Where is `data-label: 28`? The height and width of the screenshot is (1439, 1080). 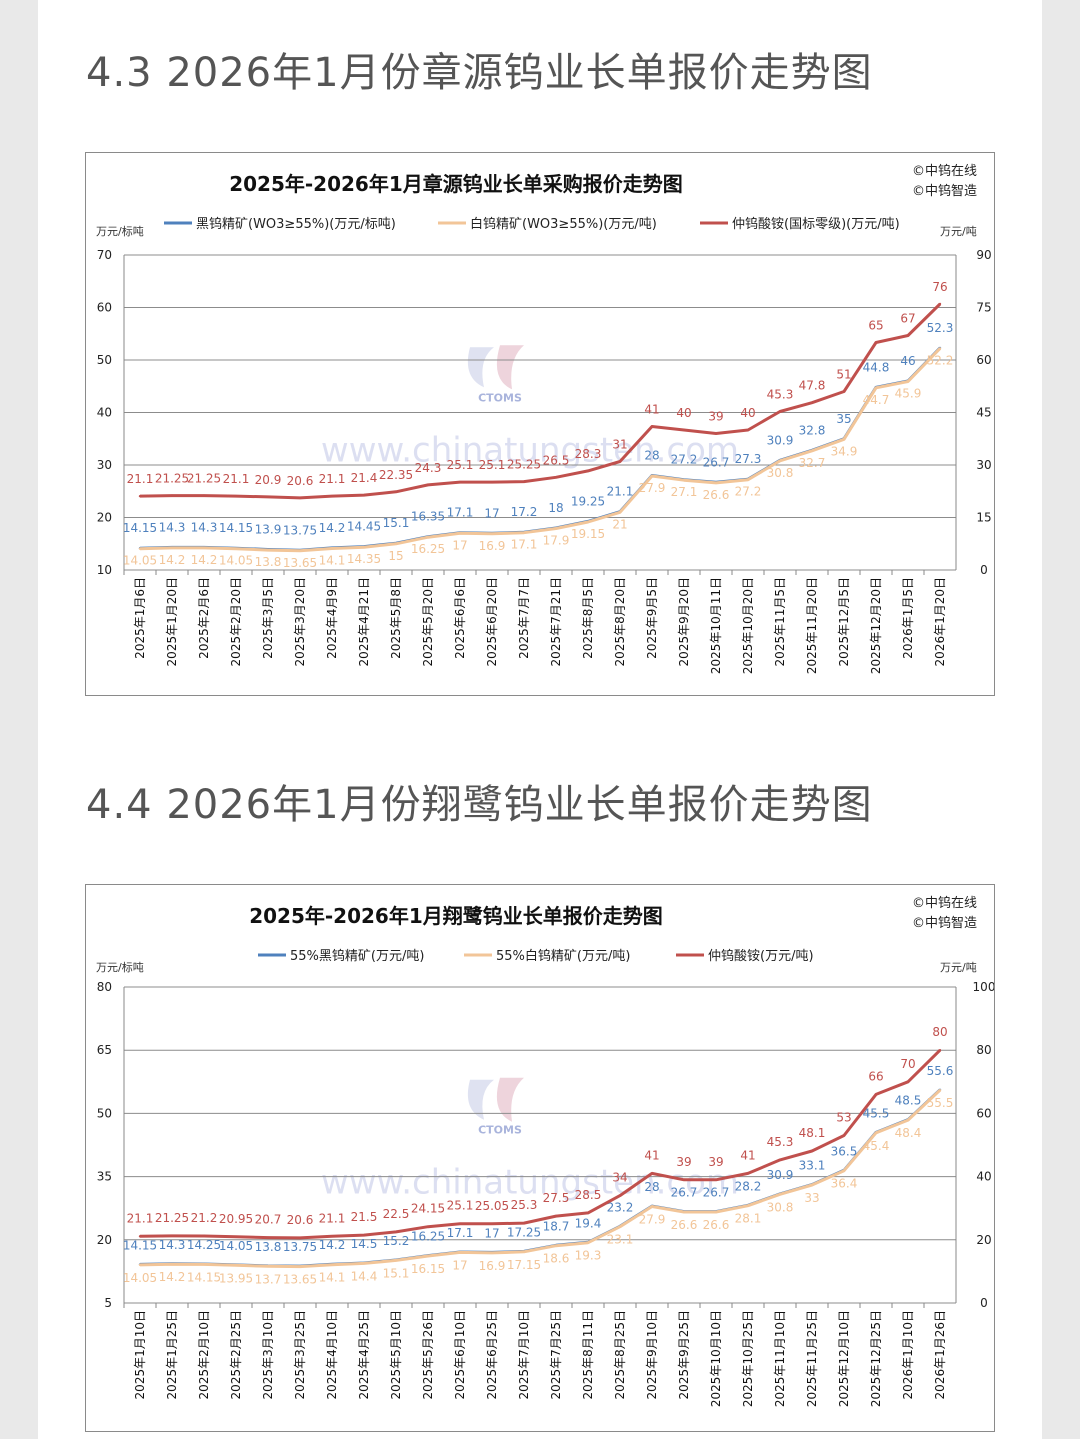
data-label: 28 is located at coordinates (651, 1187).